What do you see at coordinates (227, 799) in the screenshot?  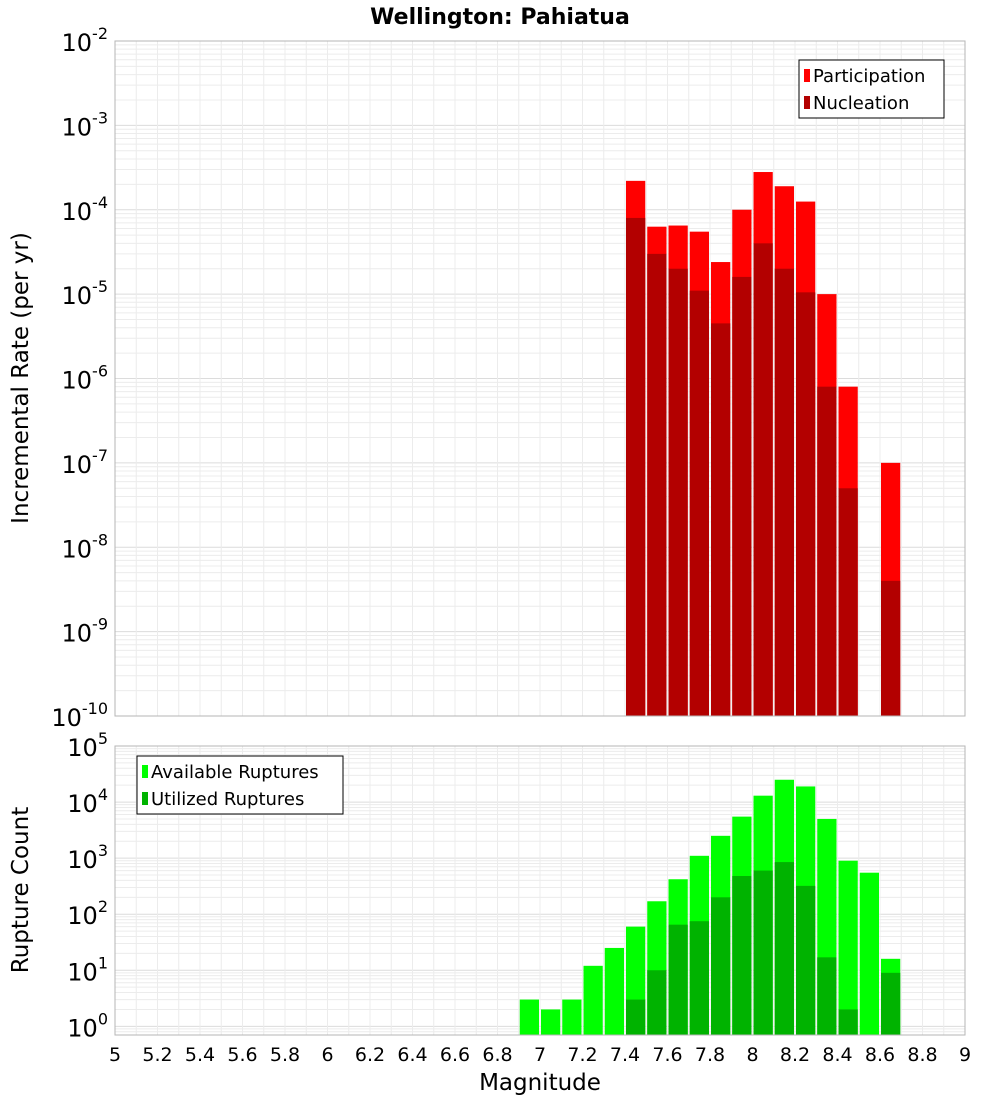 I see `legend-label: Utilized Ruptures` at bounding box center [227, 799].